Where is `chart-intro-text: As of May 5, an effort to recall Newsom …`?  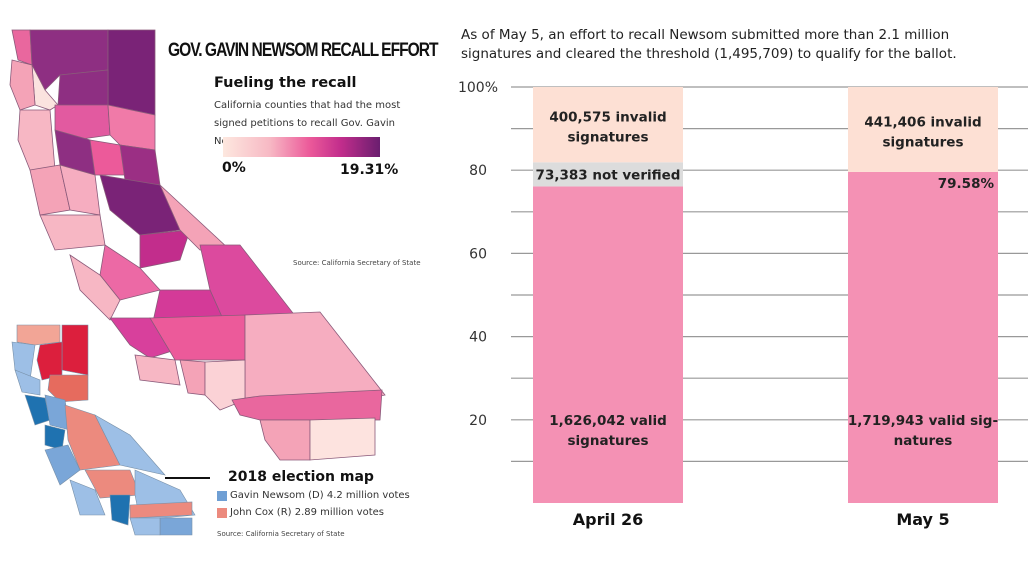 chart-intro-text: As of May 5, an effort to recall Newsom … is located at coordinates (709, 44).